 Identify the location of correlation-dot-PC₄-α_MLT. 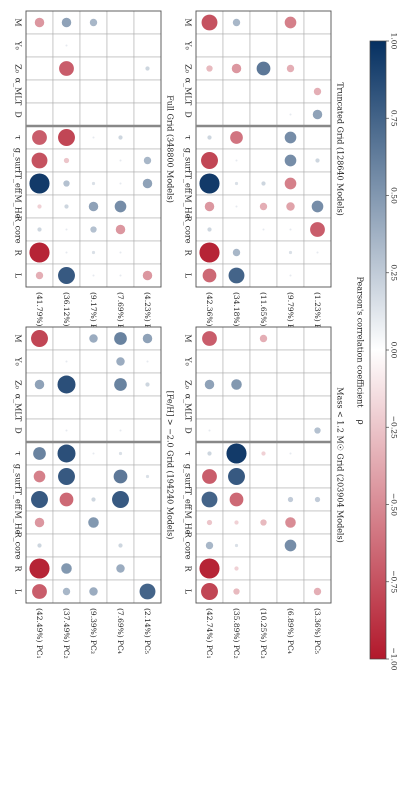
(290, 91).